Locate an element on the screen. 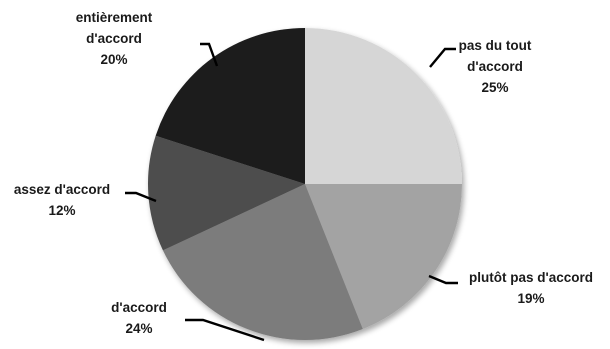 The width and height of the screenshot is (610, 349). slice-category-label: entièrement is located at coordinates (114, 17).